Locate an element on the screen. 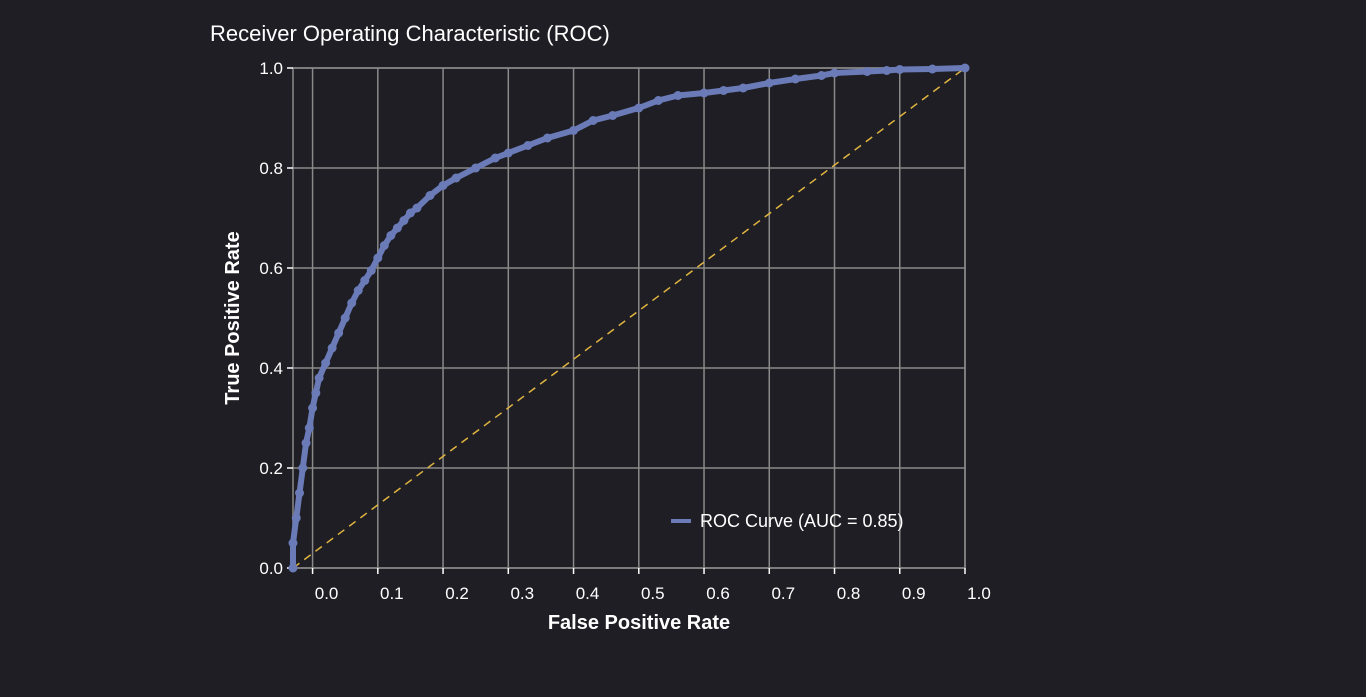  y-tick-label: 0.4 is located at coordinates (271, 368).